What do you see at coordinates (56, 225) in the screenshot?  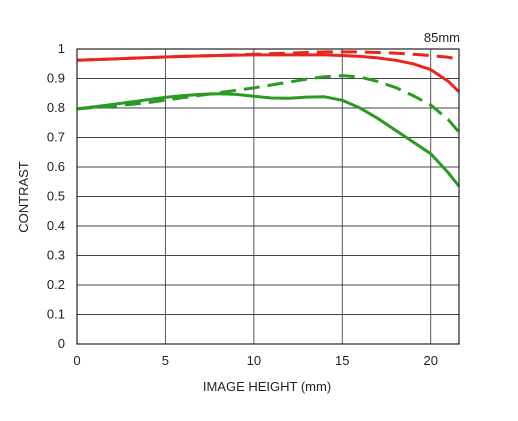 I see `y-tick-label: 0.4` at bounding box center [56, 225].